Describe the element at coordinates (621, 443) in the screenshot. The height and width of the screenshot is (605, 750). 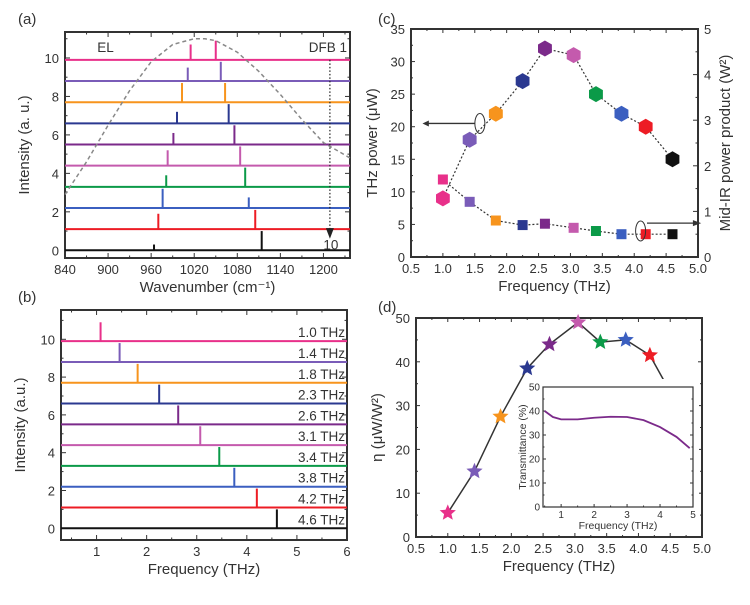
I see `inset-background` at that location.